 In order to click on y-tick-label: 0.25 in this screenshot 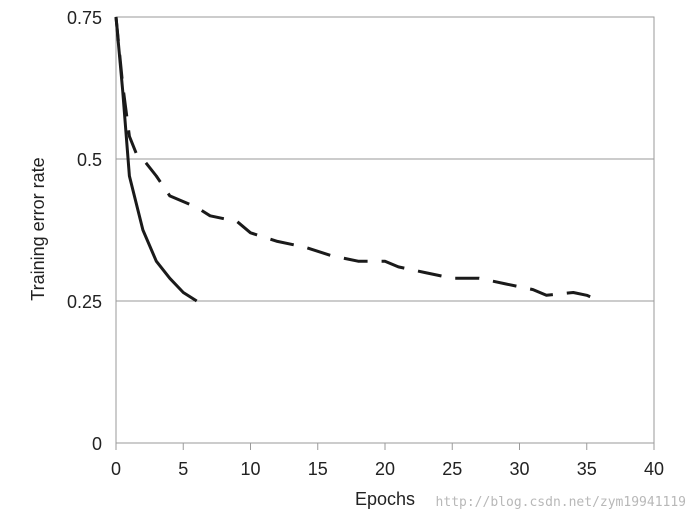, I will do `click(84, 302)`.